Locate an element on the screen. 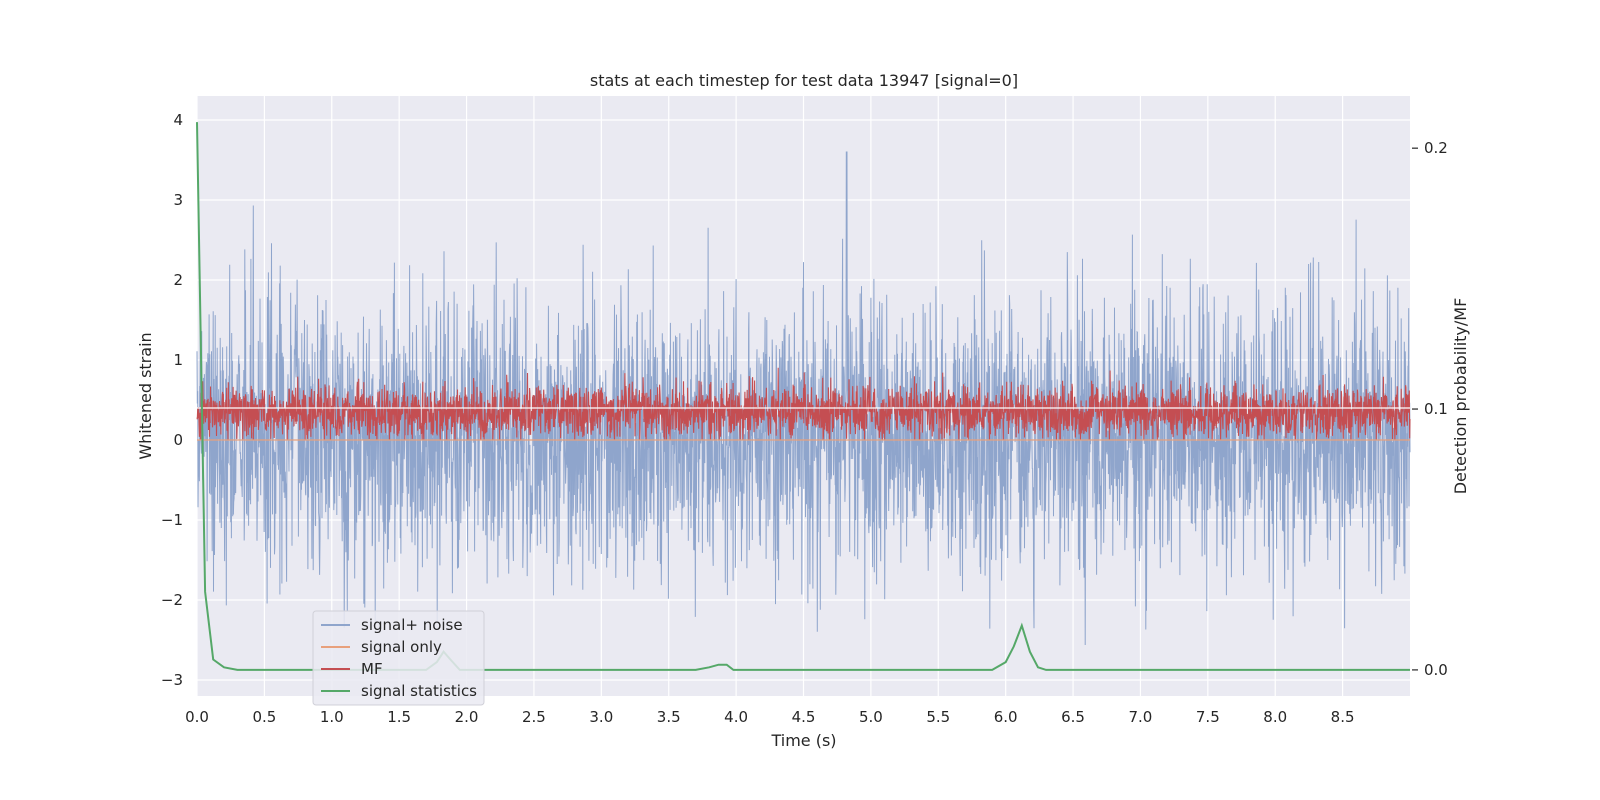  y-tick-label: 2 is located at coordinates (178, 280).